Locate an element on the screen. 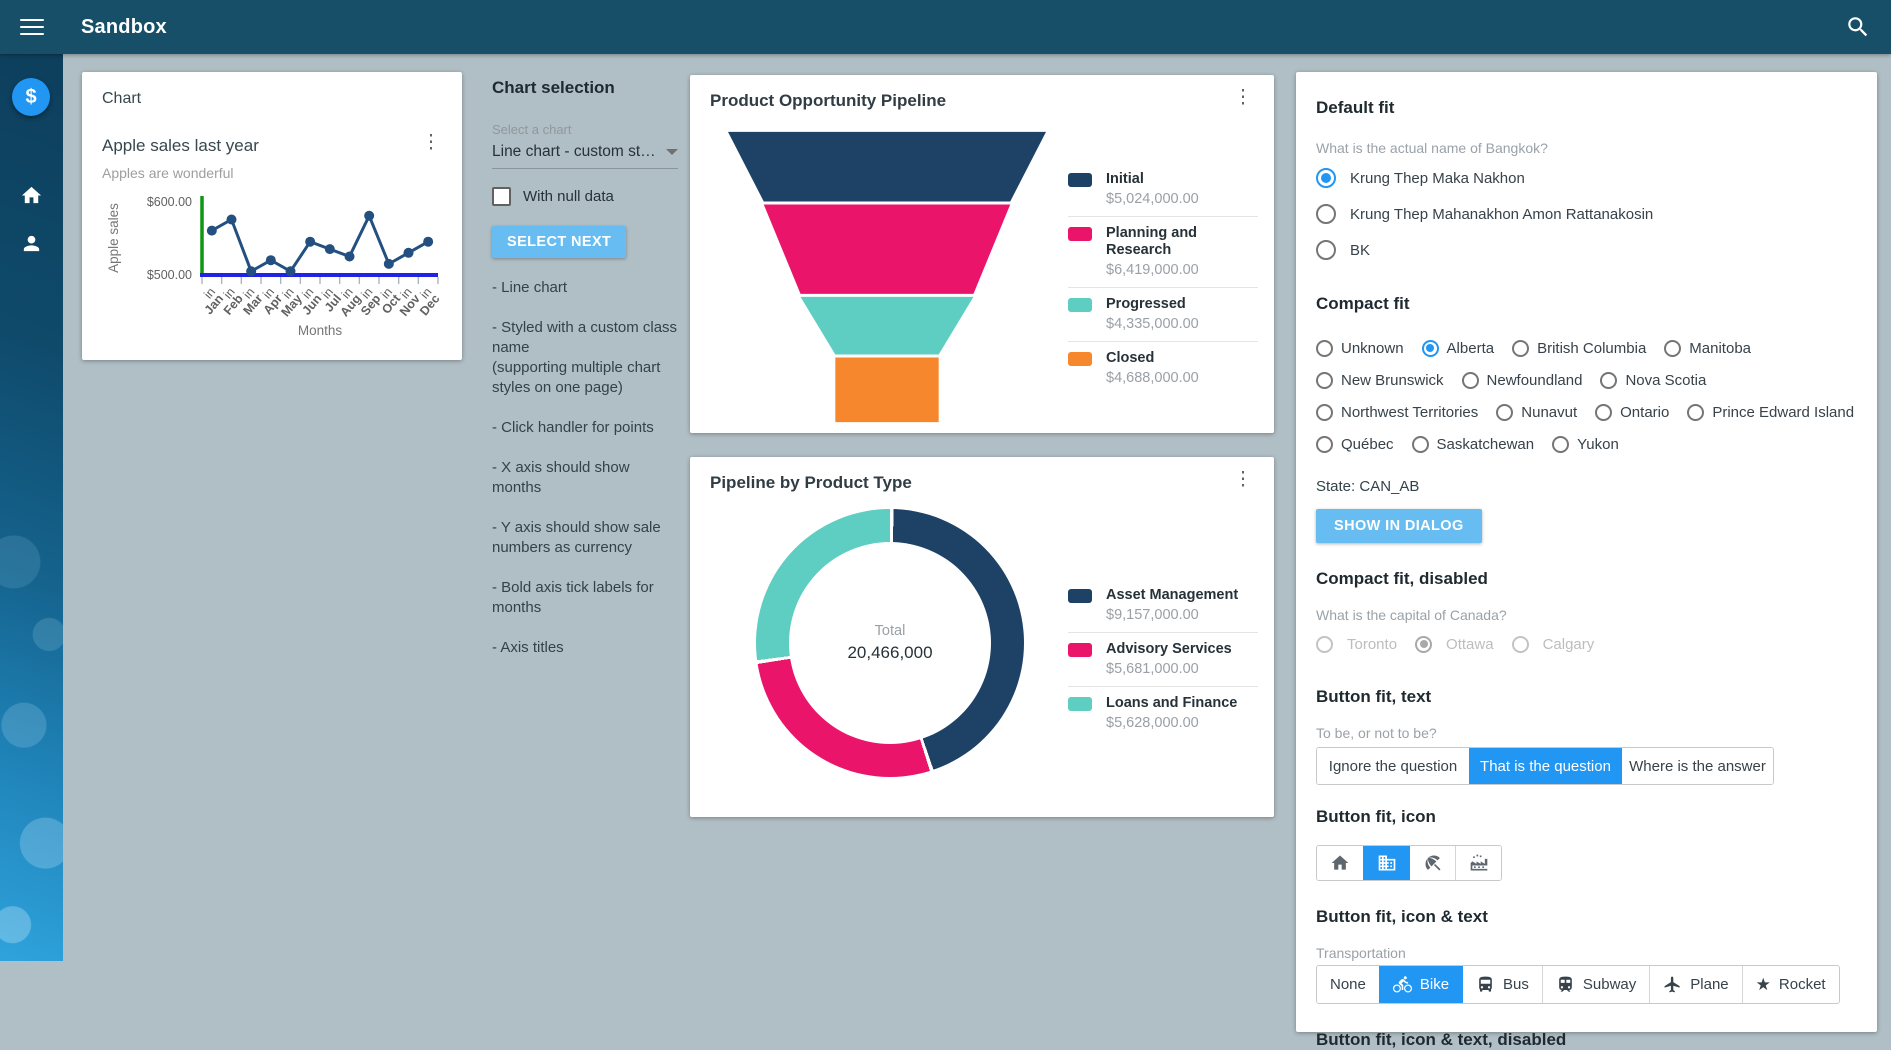  dollar-icon: $ is located at coordinates (31, 96).